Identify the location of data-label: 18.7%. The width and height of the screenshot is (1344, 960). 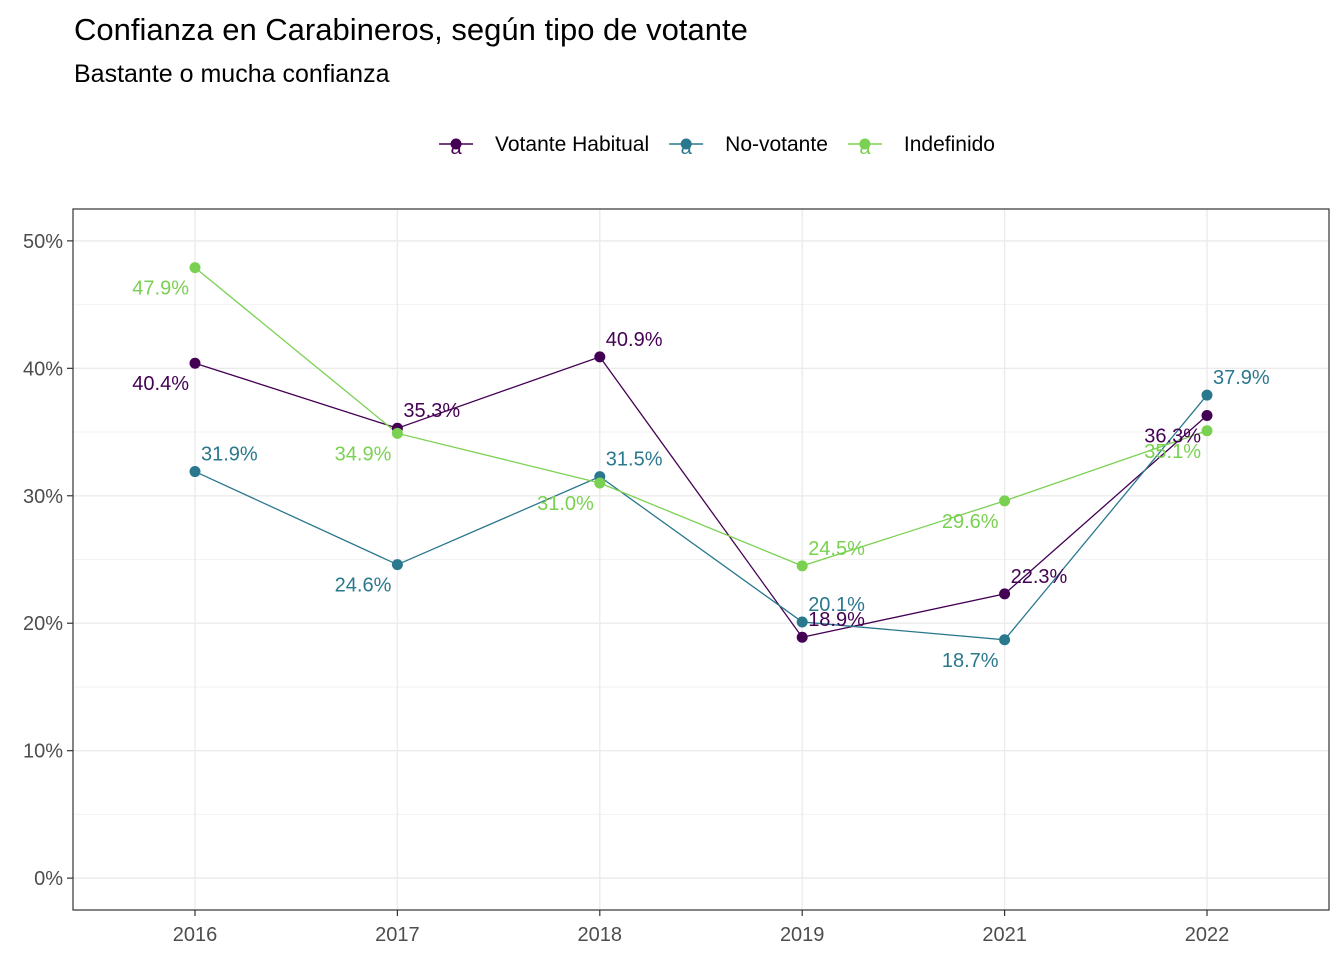
(970, 661).